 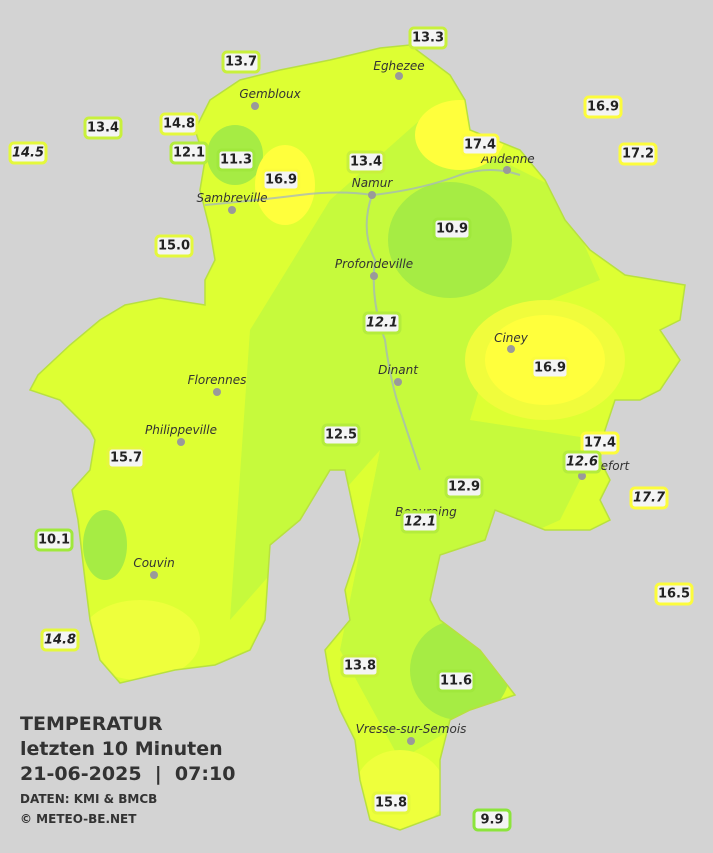 I want to click on subtitle: letzten 10 Minuten, so click(x=121, y=749).